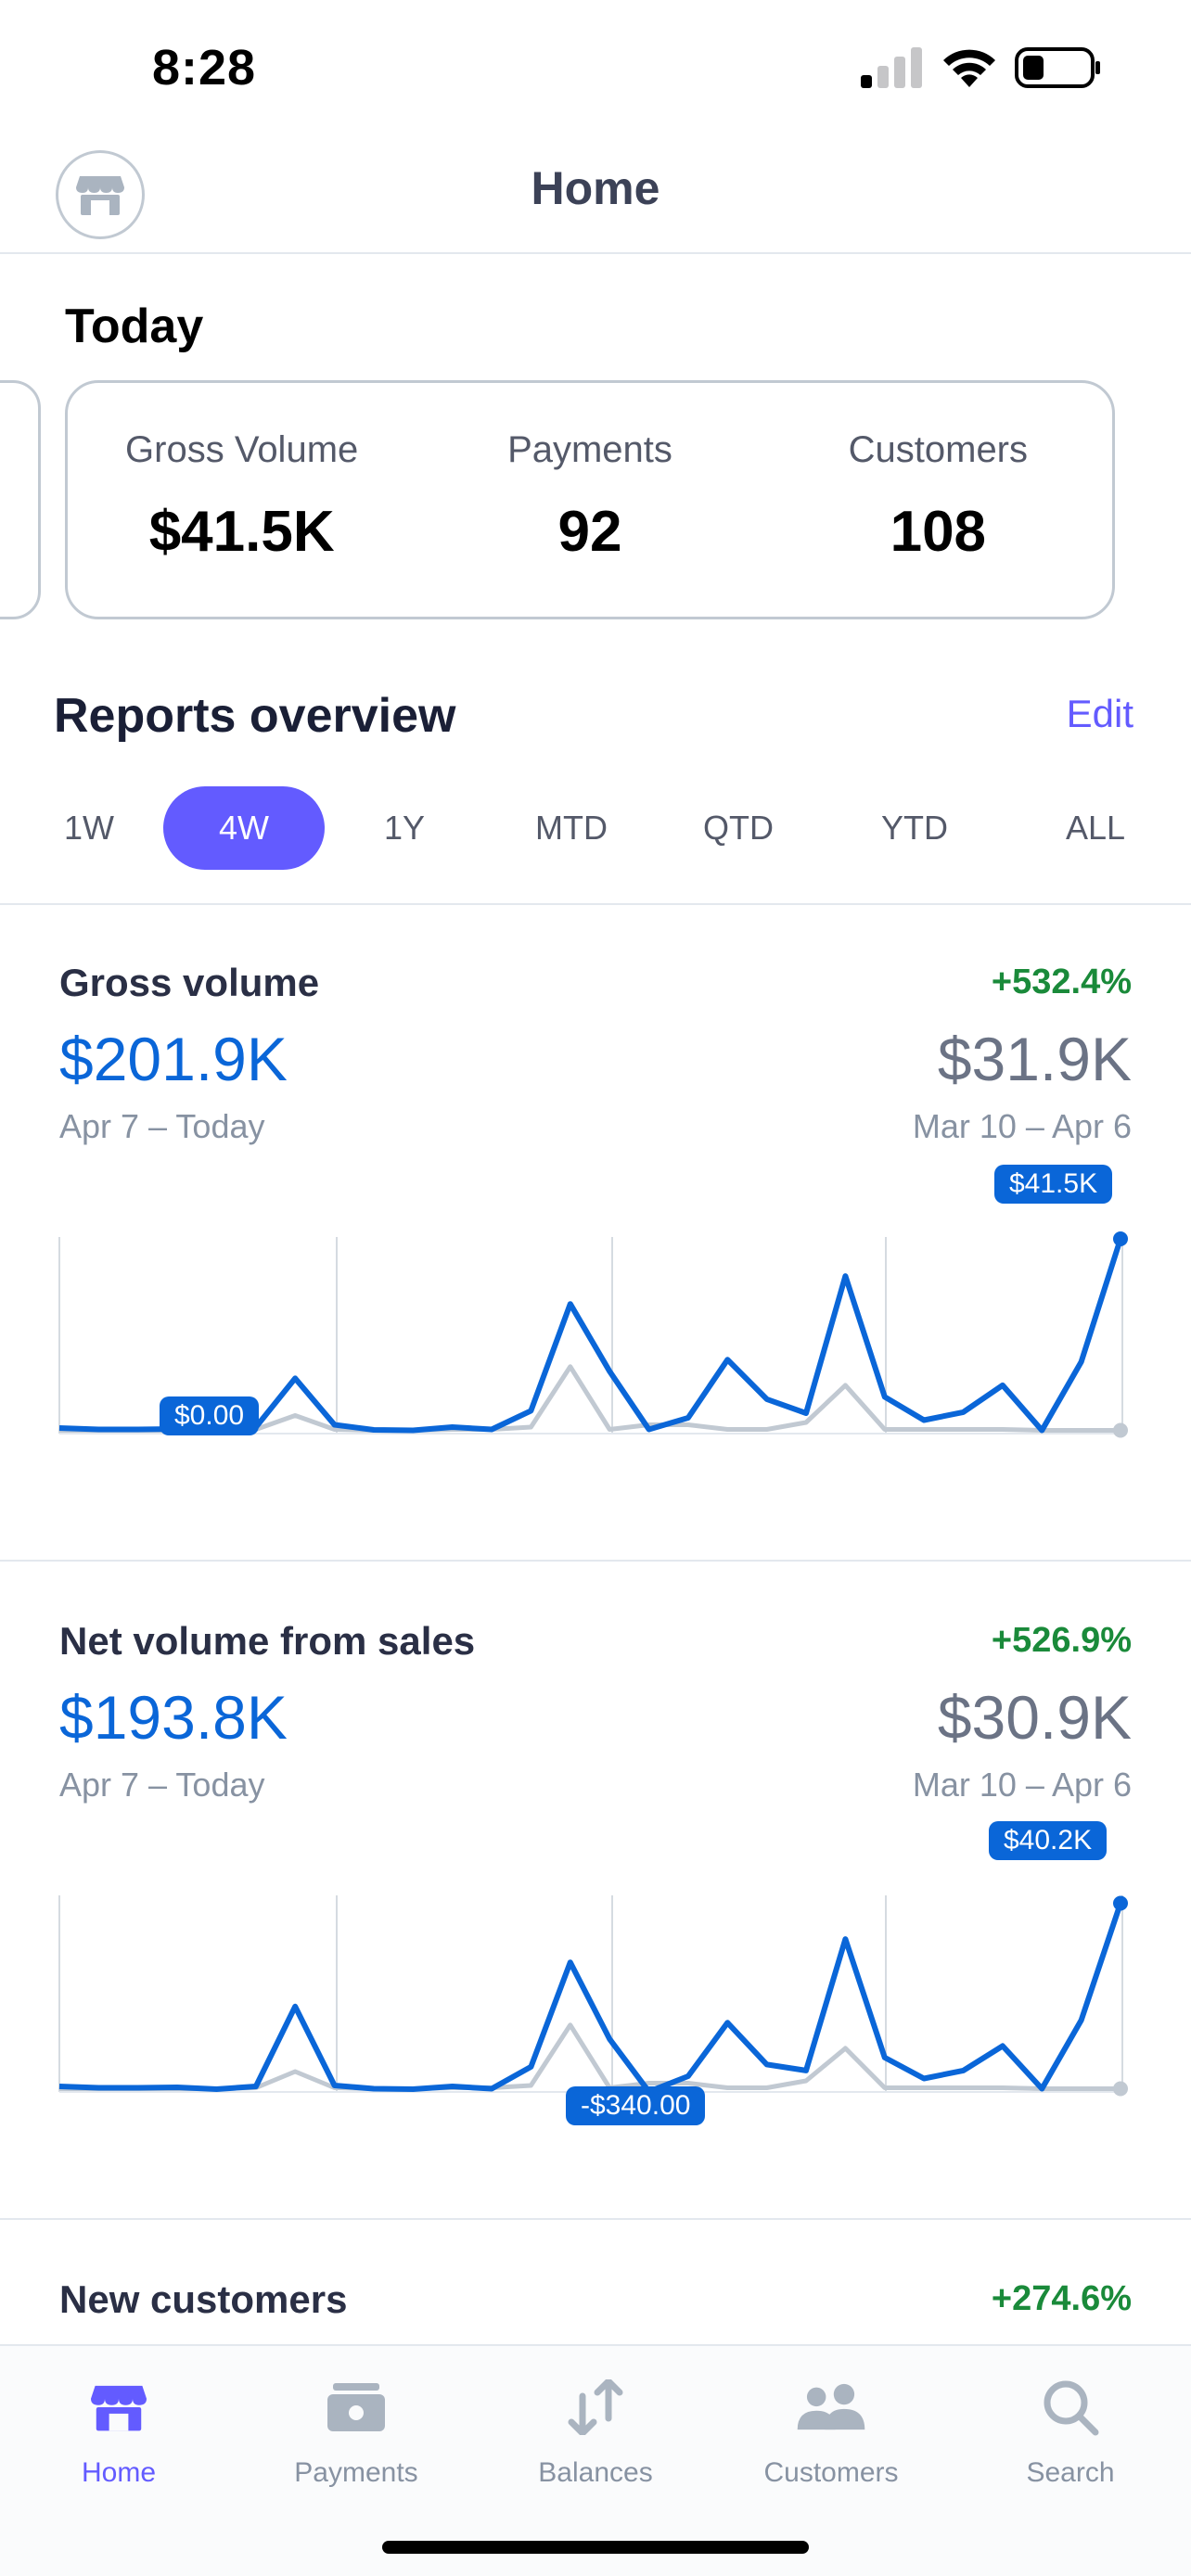 Image resolution: width=1191 pixels, height=2576 pixels. Describe the element at coordinates (244, 828) in the screenshot. I see `range-4w: 4W` at that location.